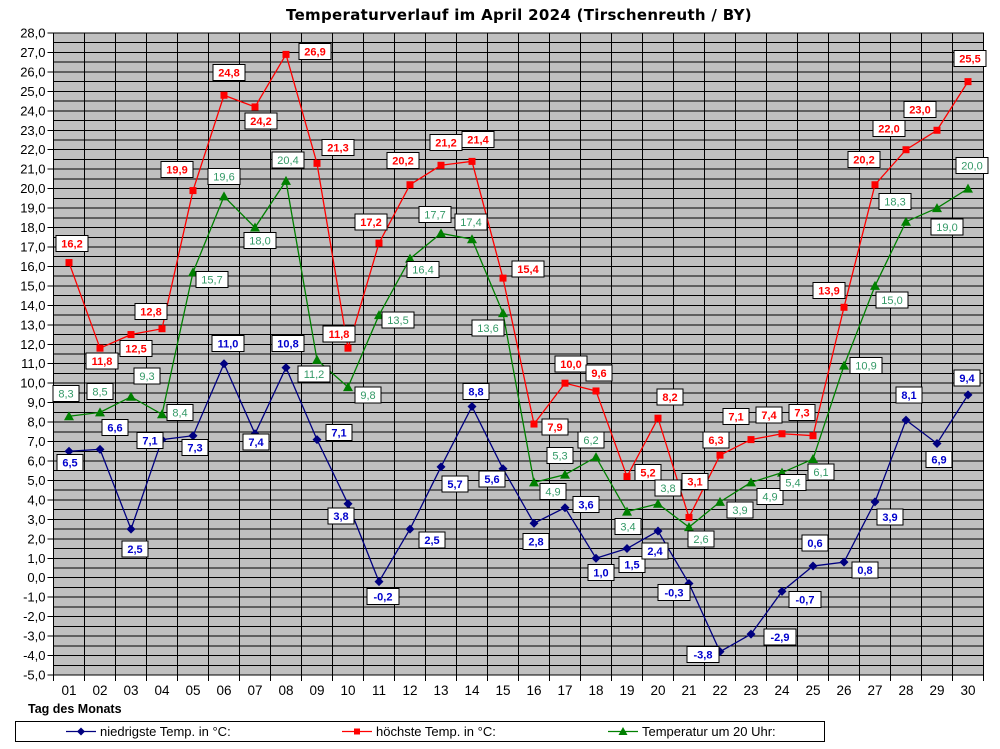 The image size is (1000, 749). Describe the element at coordinates (32, 266) in the screenshot. I see `y-tick-label: 16,0` at that location.